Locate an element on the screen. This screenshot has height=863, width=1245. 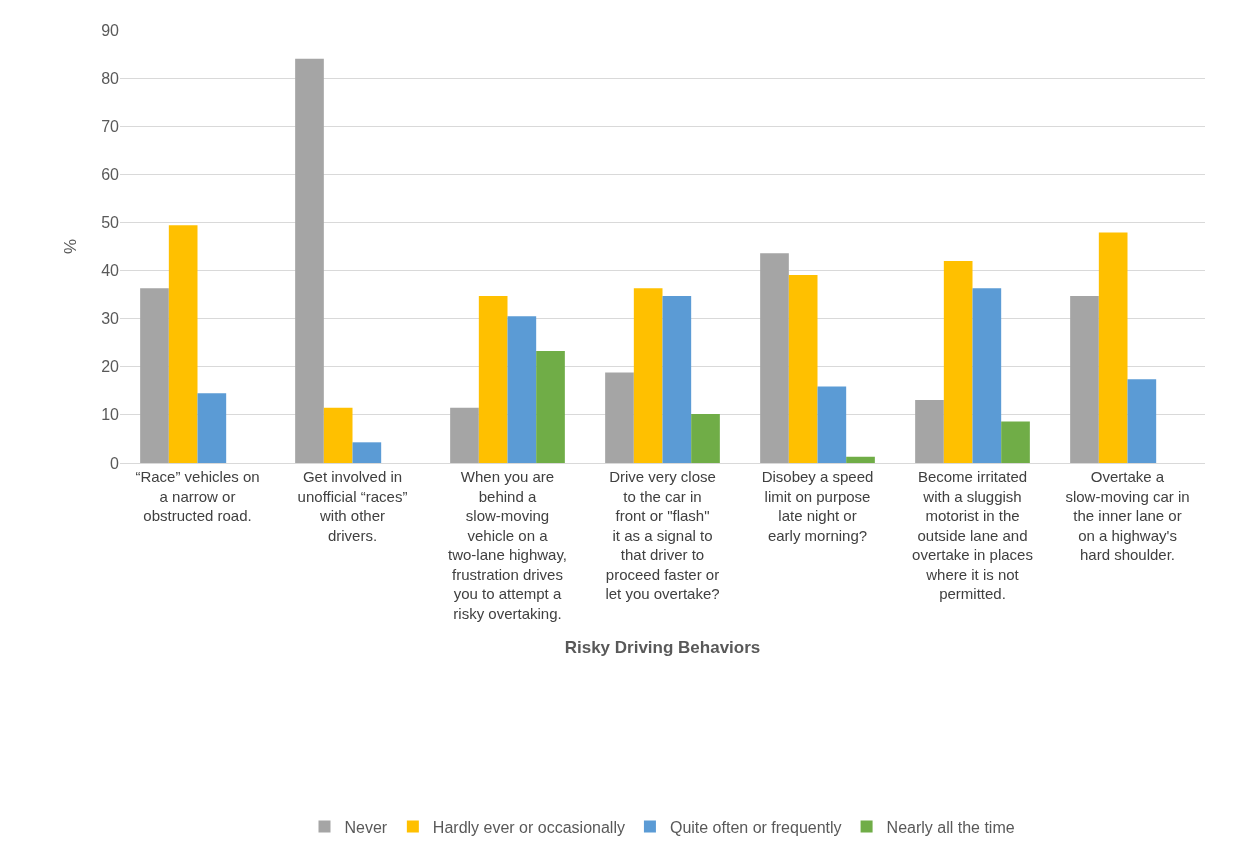
x-tick-label: When you are behind a slow-moving vehicle on a two-lane highway, frustration drives you to attempt a risky overtaking. is located at coordinates (507, 545).